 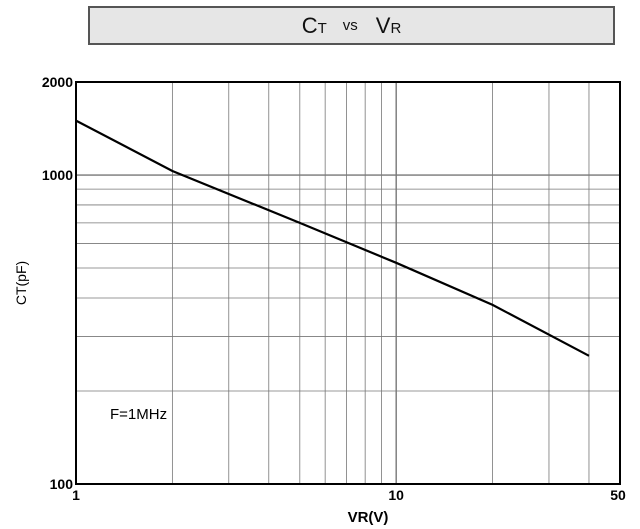 What do you see at coordinates (618, 495) in the screenshot?
I see `x-tick-label: 50` at bounding box center [618, 495].